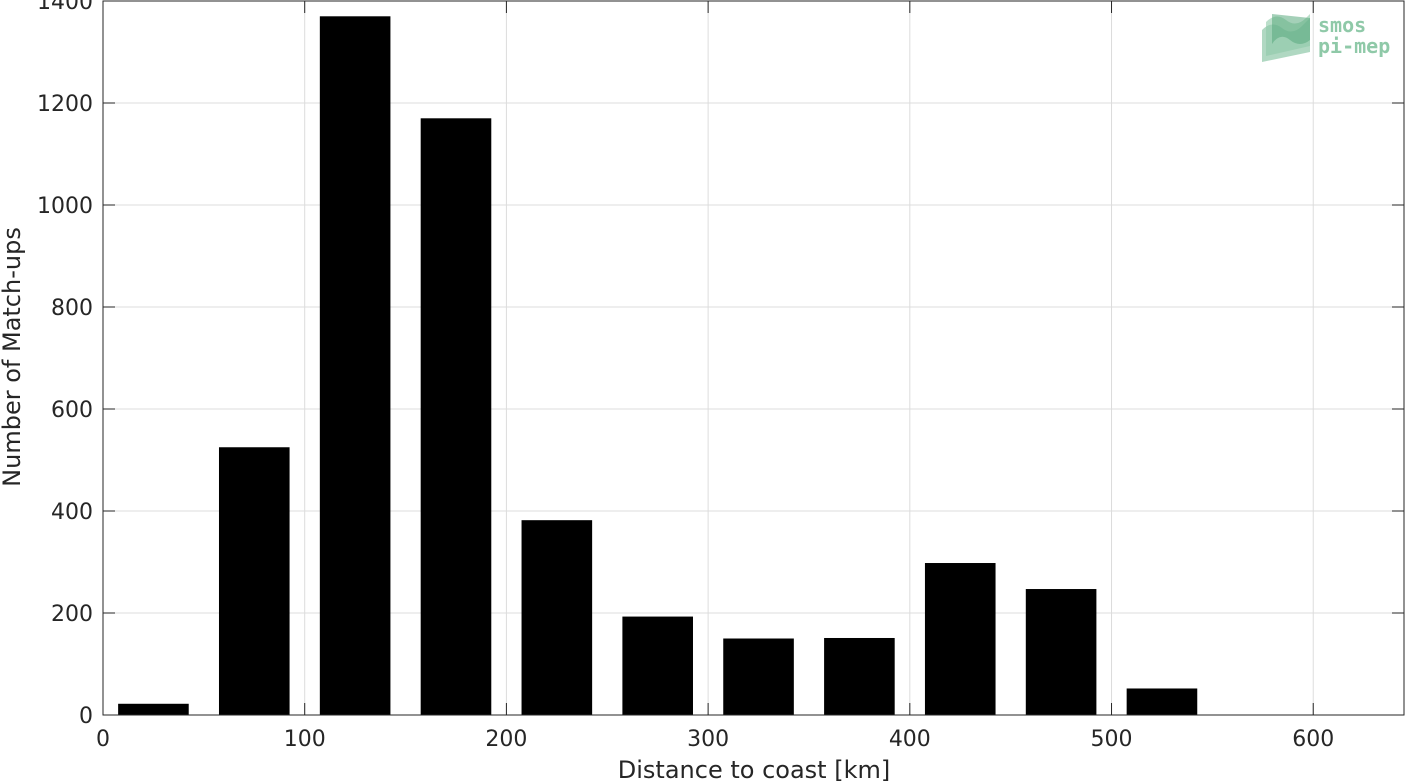  I want to click on y-tick-label: 1000, so click(65, 206).